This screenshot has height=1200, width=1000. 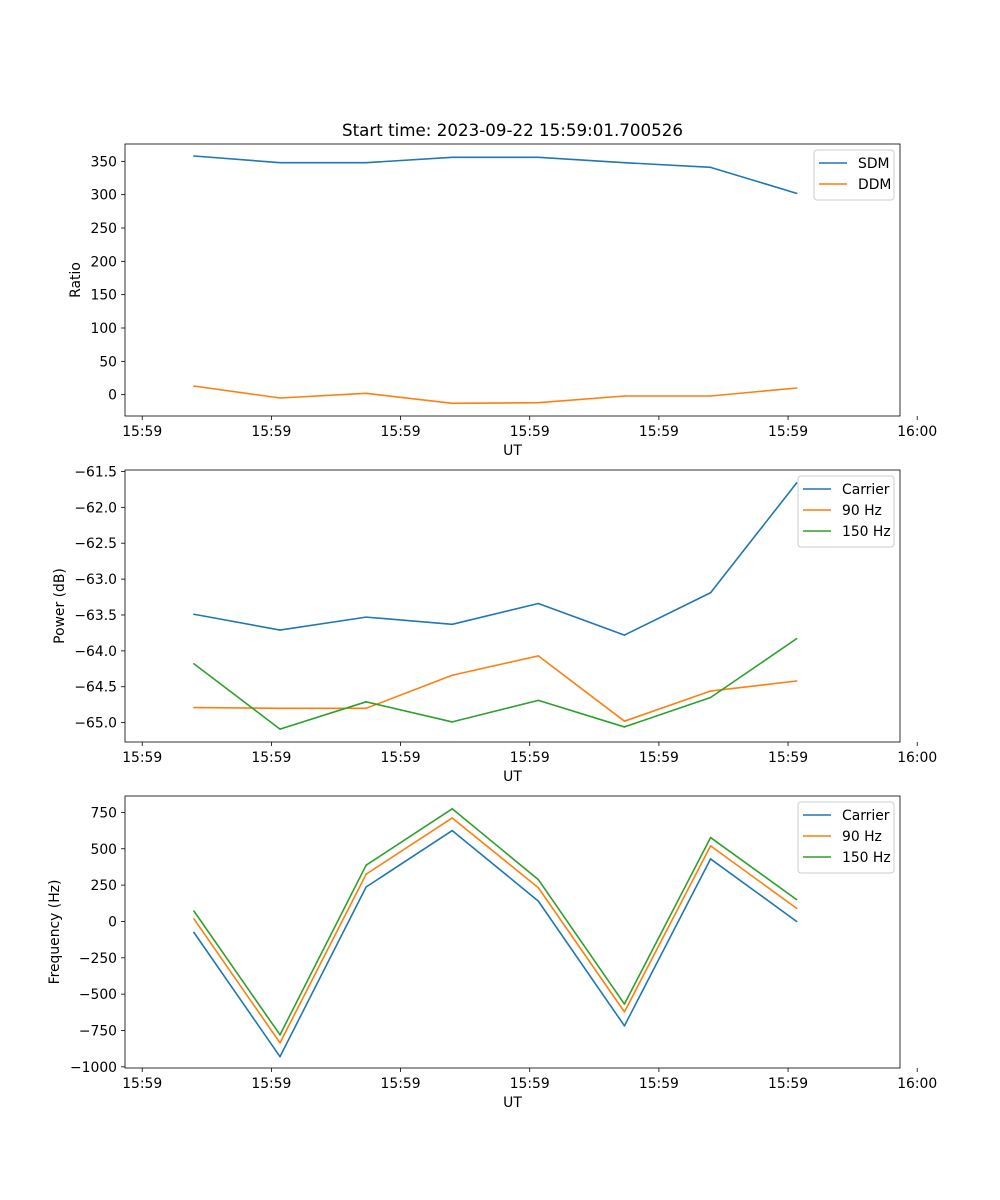 I want to click on y-tick-label: −63.0, so click(x=95, y=580).